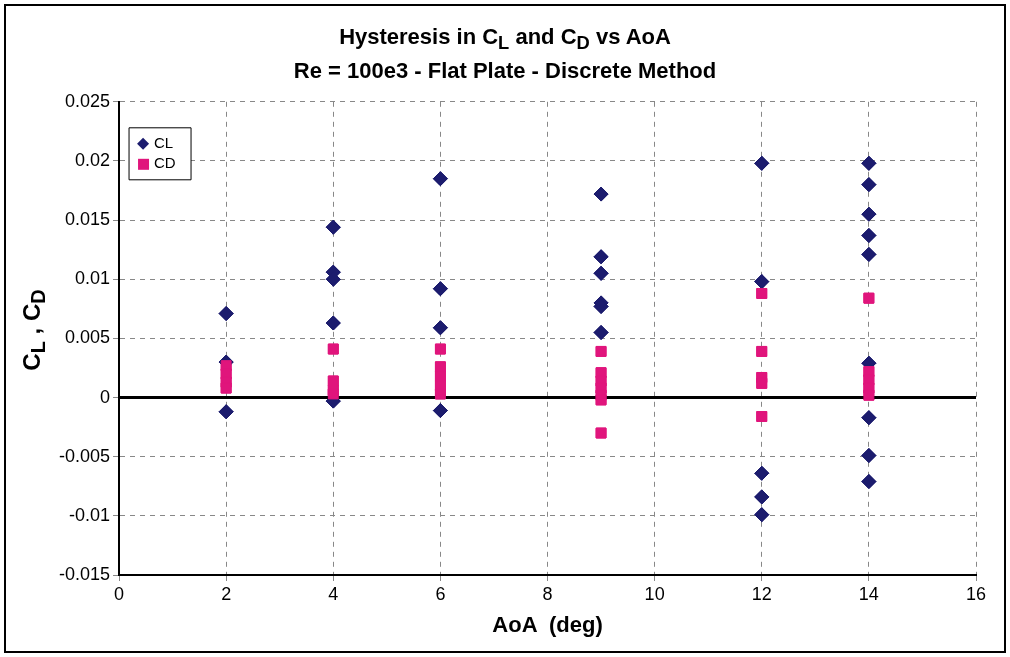  Describe the element at coordinates (976, 593) in the screenshot. I see `x-tick-label: 16` at that location.